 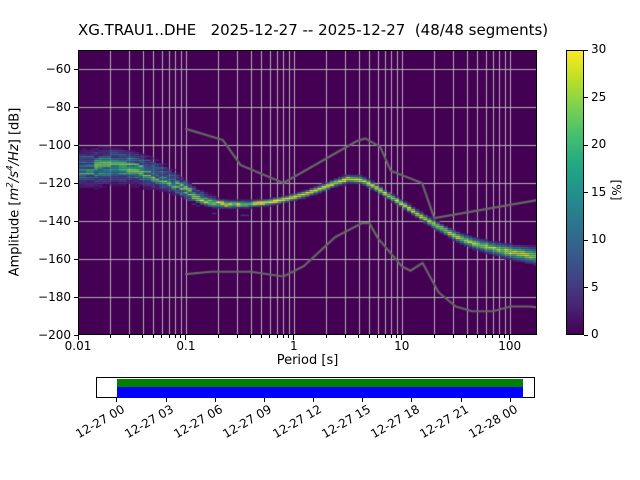 I want to click on y-tick-label: −140, so click(x=54, y=220).